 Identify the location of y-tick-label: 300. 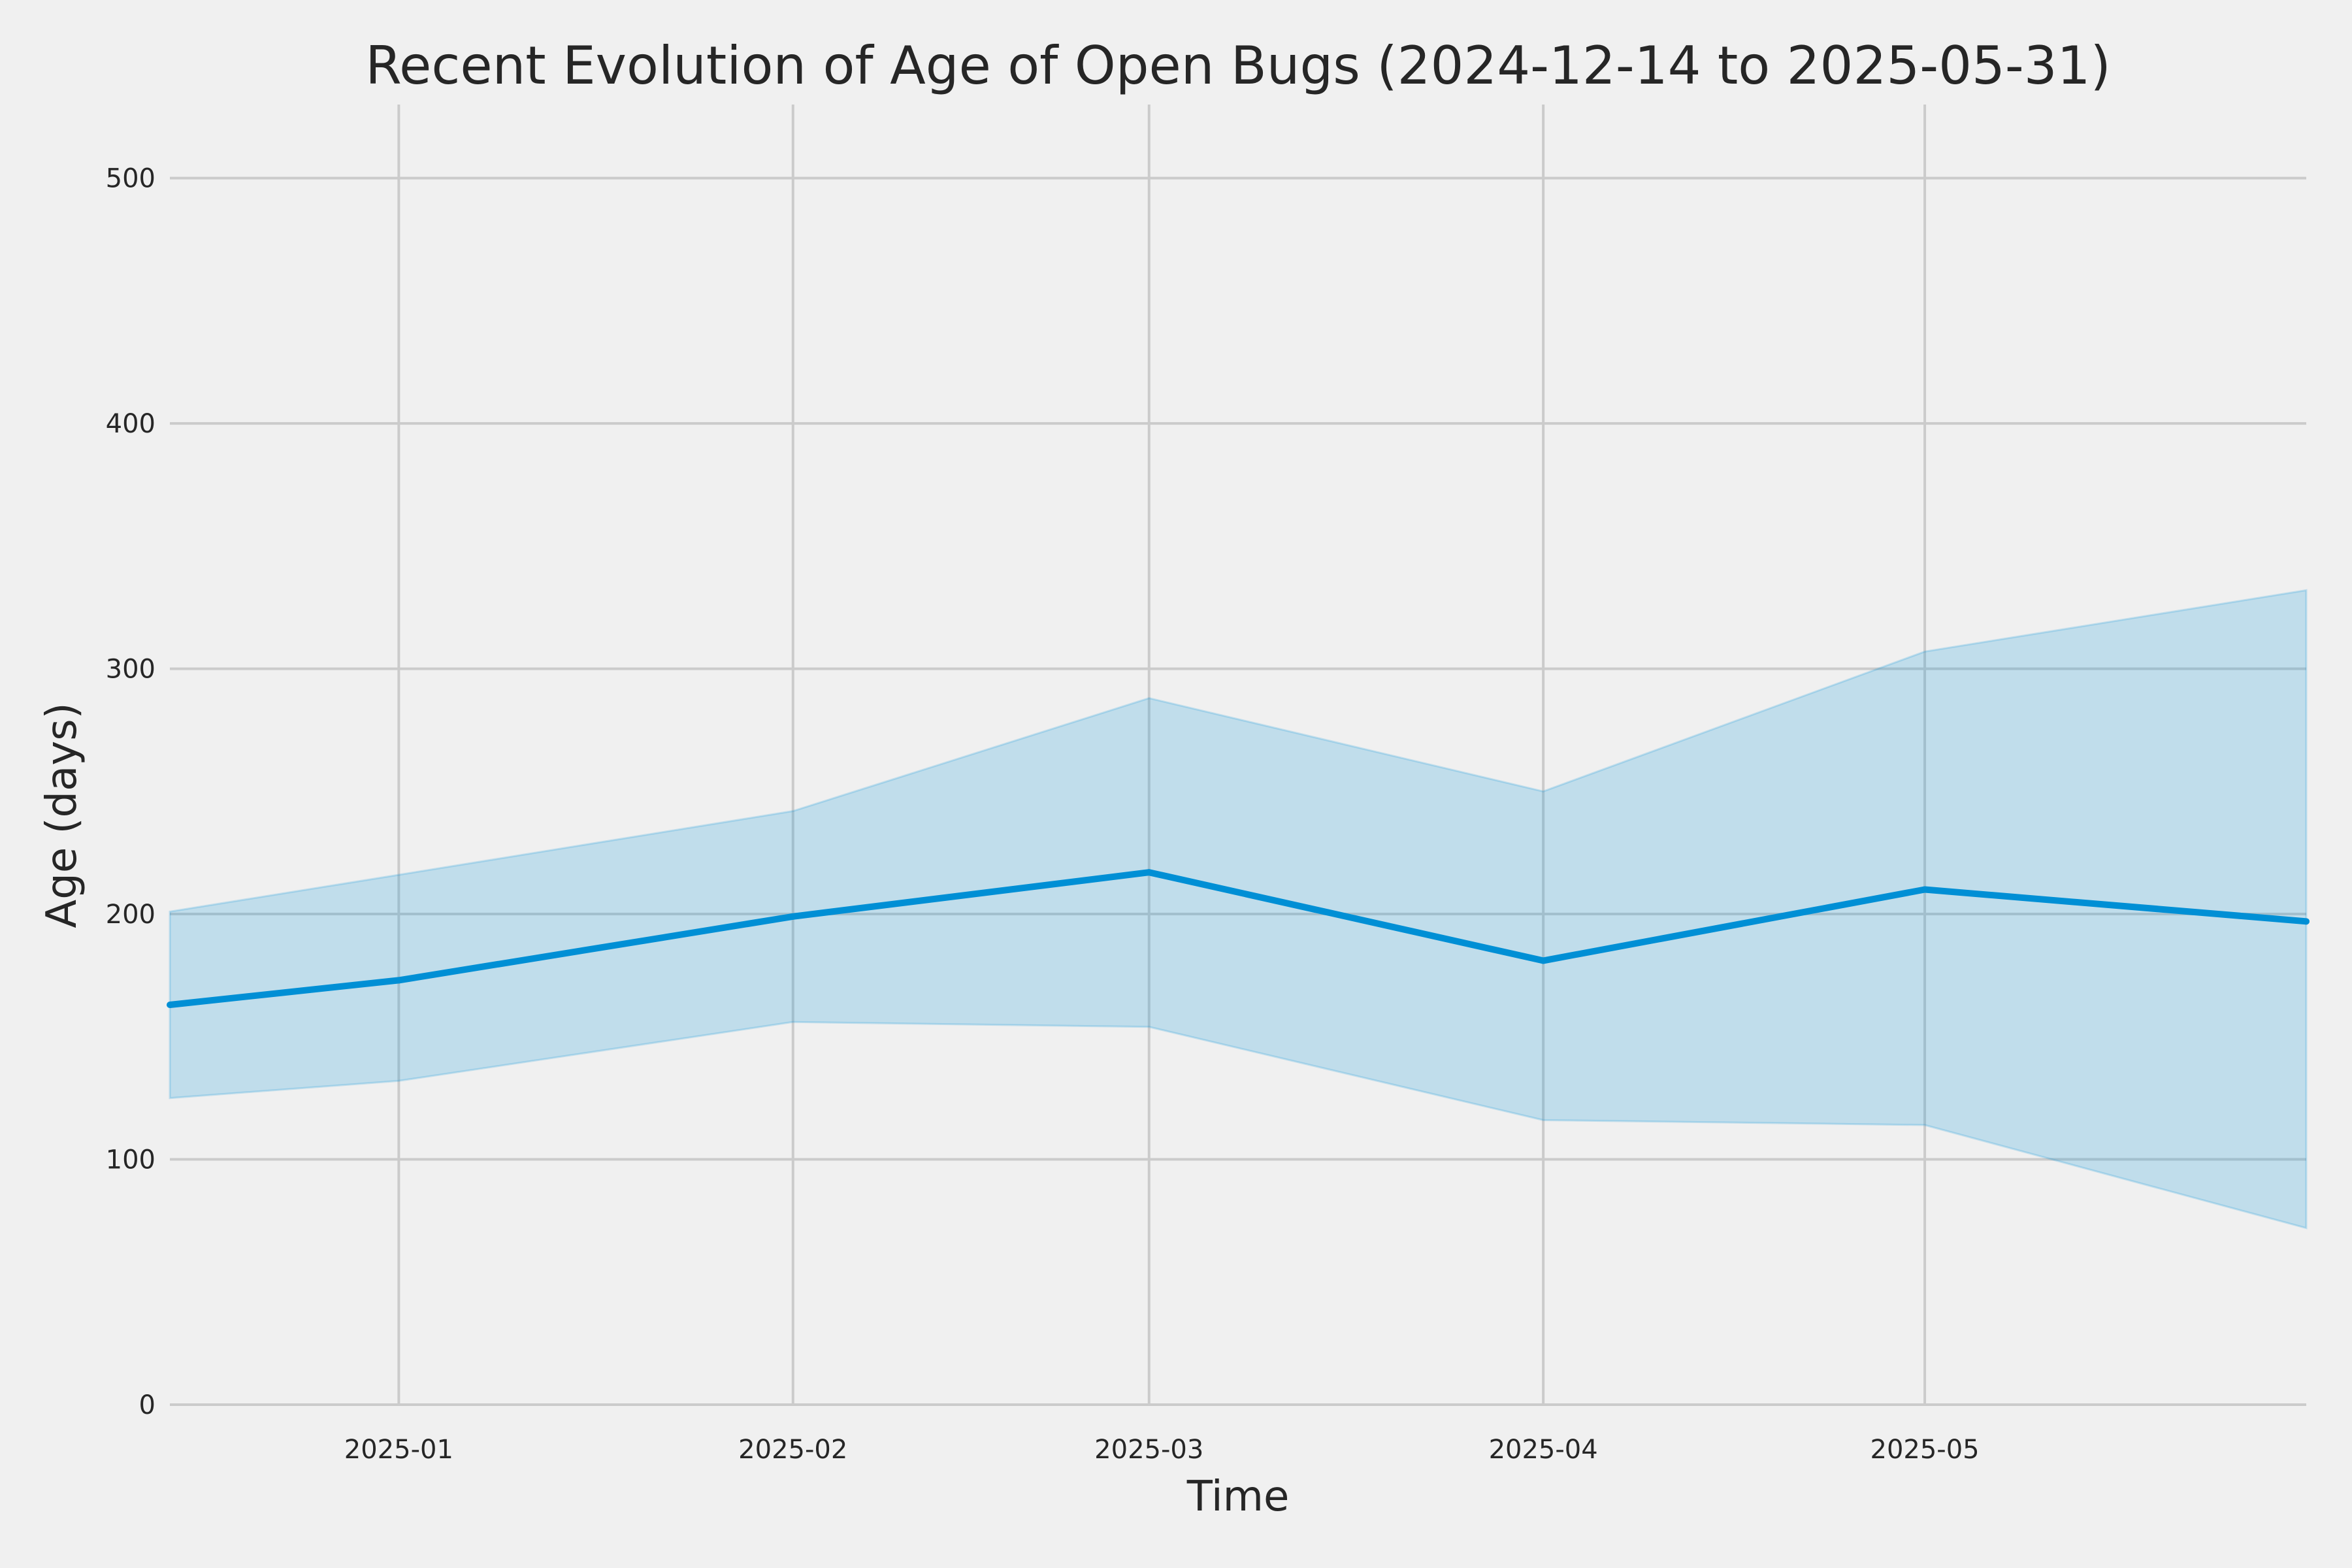
(130, 670).